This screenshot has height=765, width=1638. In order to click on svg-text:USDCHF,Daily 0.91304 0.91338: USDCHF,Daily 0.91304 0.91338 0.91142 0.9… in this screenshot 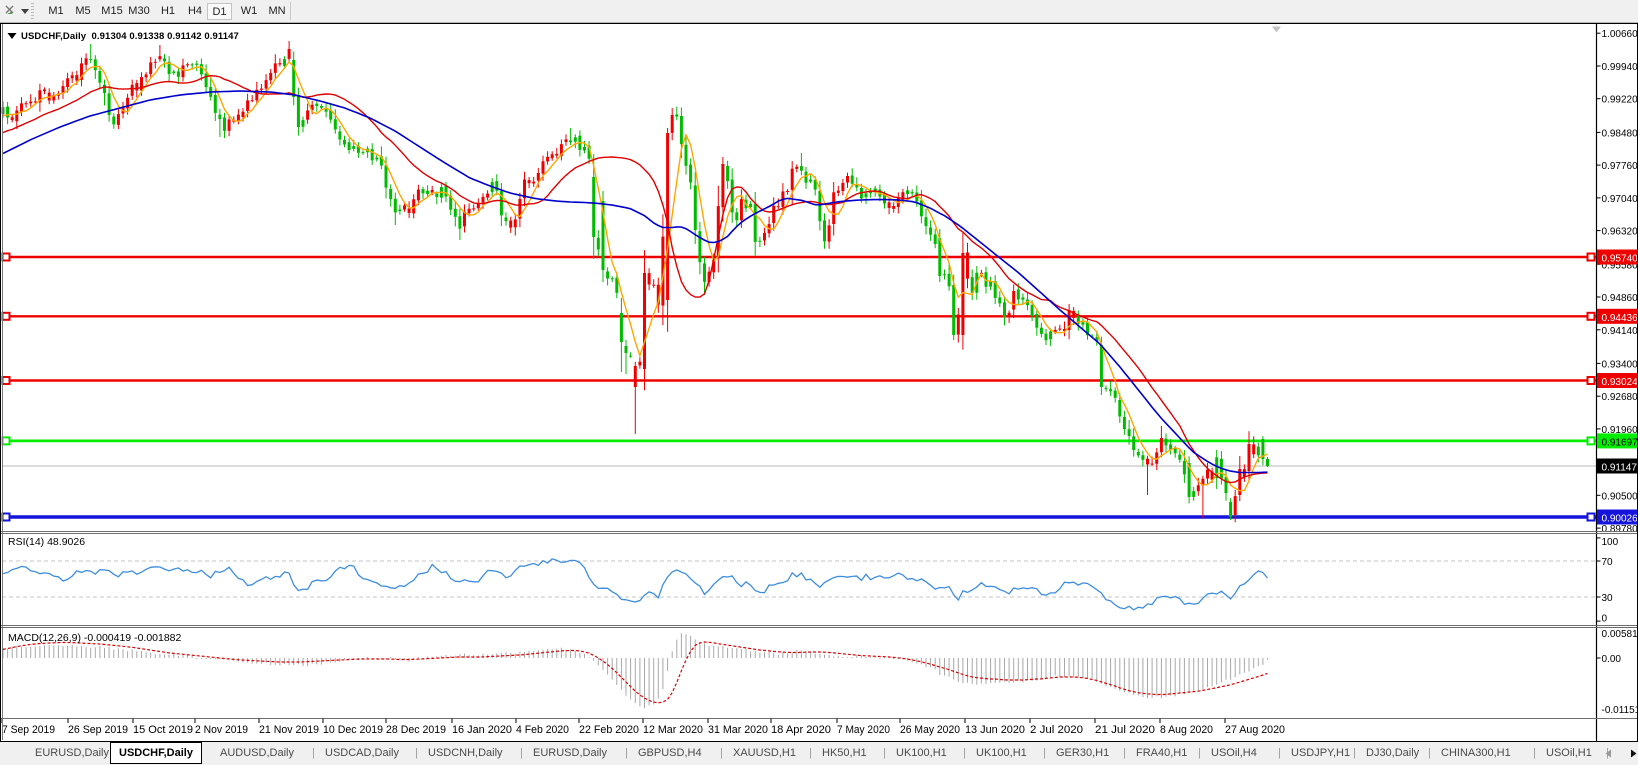, I will do `click(130, 36)`.